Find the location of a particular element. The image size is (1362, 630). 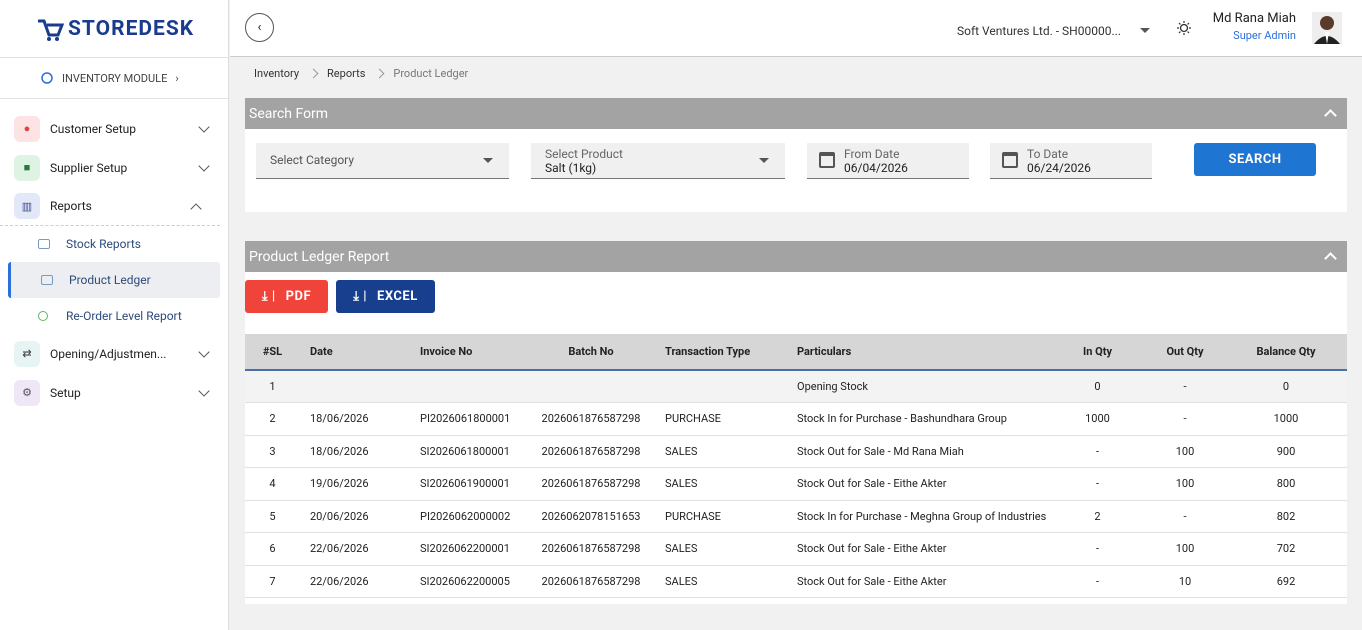

module-switch: INVENTORY MODULE › is located at coordinates (114, 78).